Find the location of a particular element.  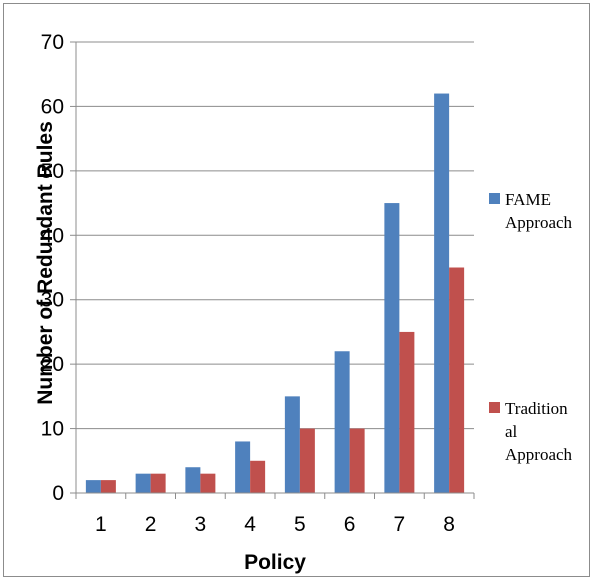

y-tick-labels: 0 10 20 30 40 50 60 70 is located at coordinates (52, 268).